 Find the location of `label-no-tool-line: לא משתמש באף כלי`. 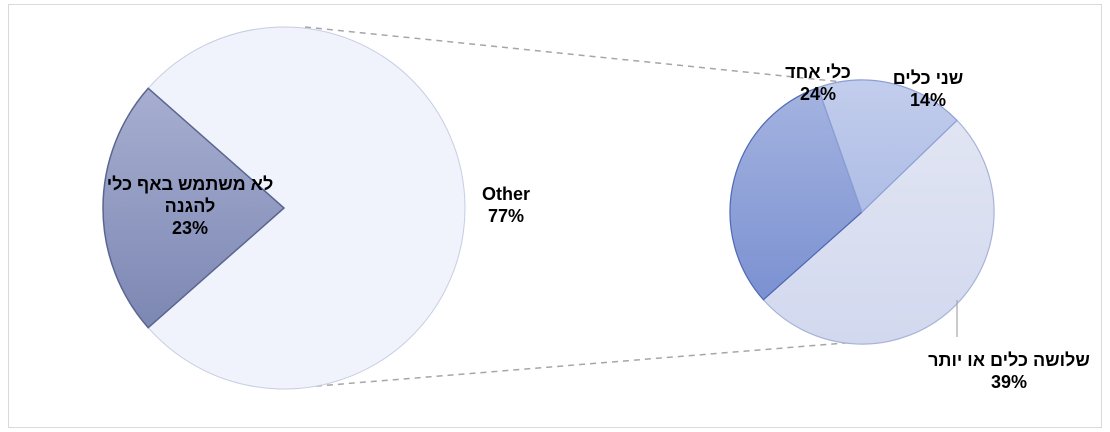

label-no-tool-line: לא משתמש באף כלי is located at coordinates (190, 184).